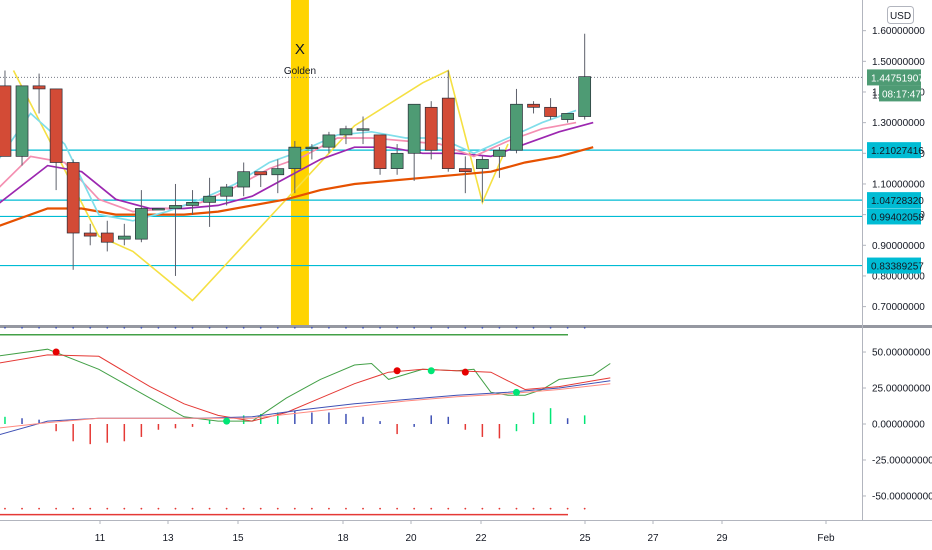 This screenshot has width=932, height=550. I want to click on price-axis-label: 1.50000000, so click(898, 62).